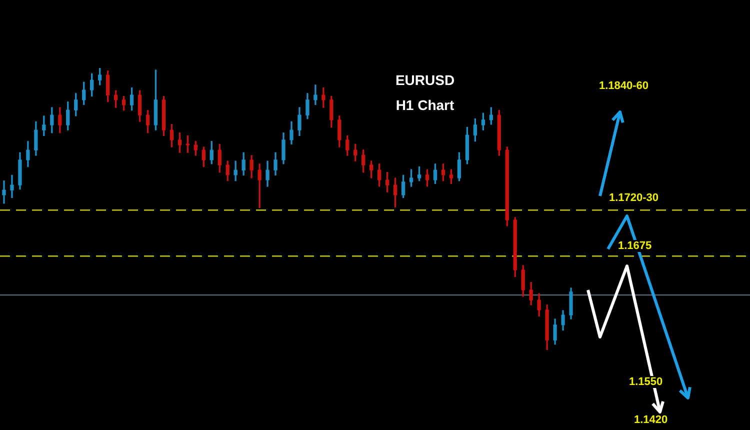 This screenshot has height=430, width=750. Describe the element at coordinates (634, 198) in the screenshot. I see `text: 1.1720-30` at that location.